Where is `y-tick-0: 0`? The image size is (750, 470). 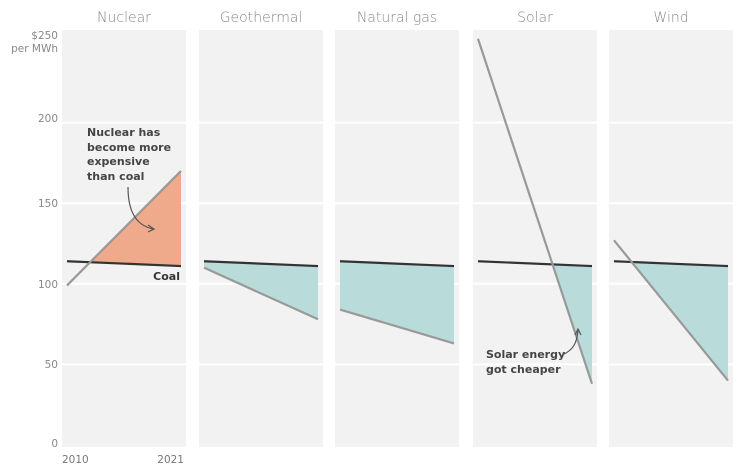 y-tick-0: 0 is located at coordinates (54, 444).